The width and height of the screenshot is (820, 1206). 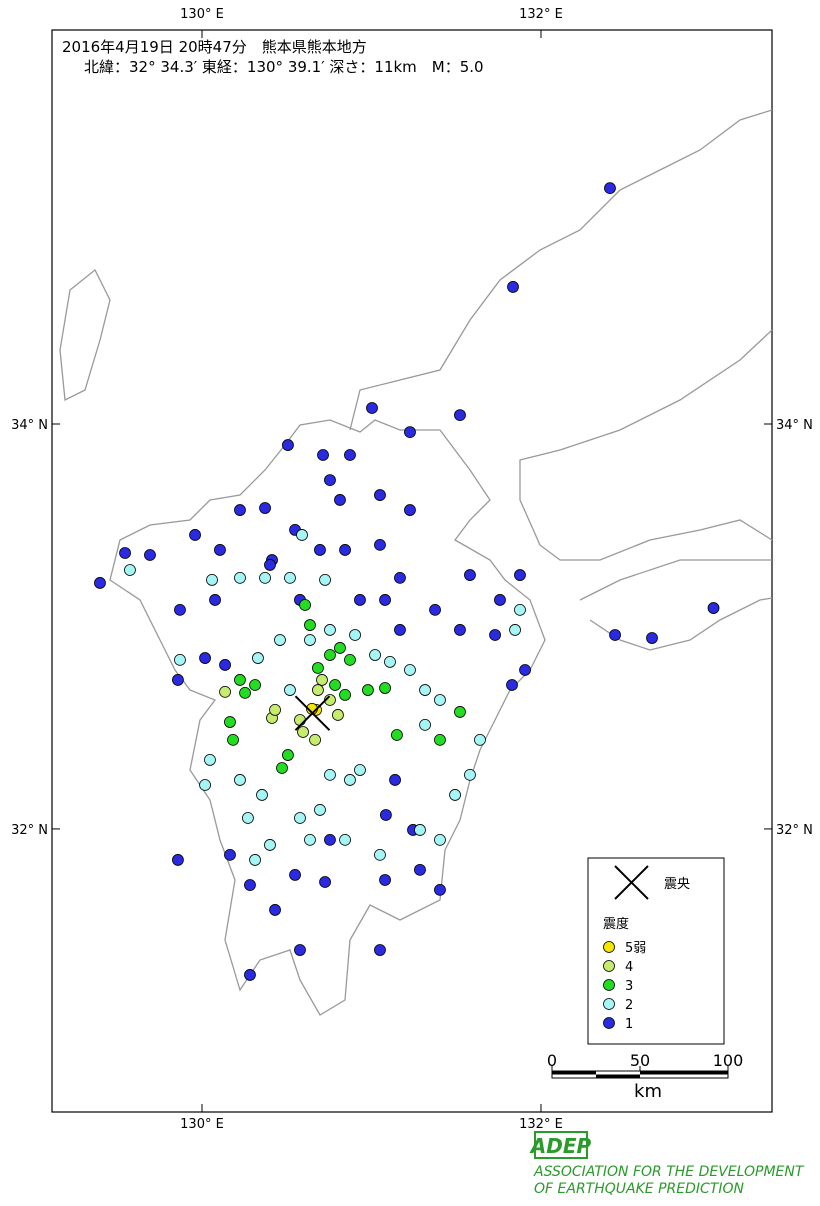 What do you see at coordinates (312, 713) in the screenshot?
I see `epicenter` at bounding box center [312, 713].